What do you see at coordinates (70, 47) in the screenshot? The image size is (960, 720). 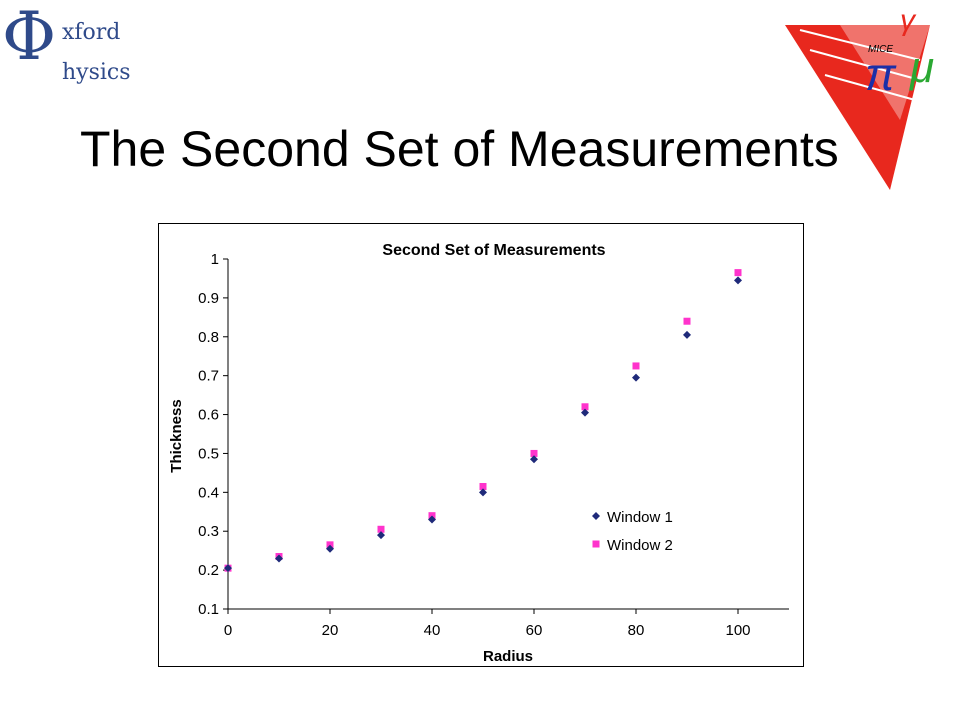 I see `oxford-physics-logo: Φ xford hysics` at bounding box center [70, 47].